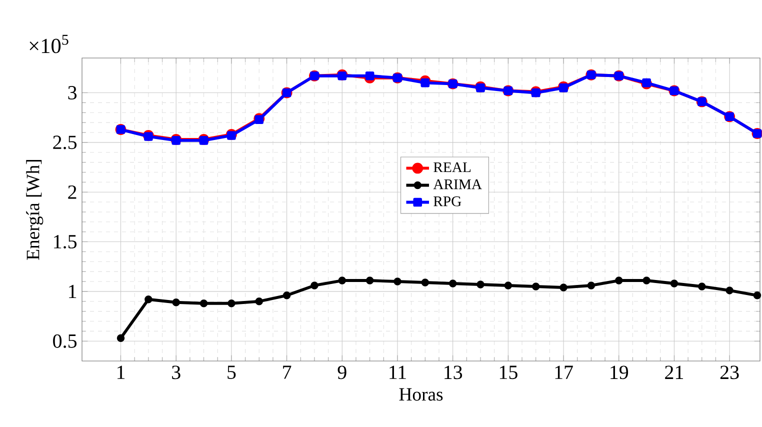 The width and height of the screenshot is (762, 427). What do you see at coordinates (65, 341) in the screenshot?
I see `y-tick-label: 0.5` at bounding box center [65, 341].